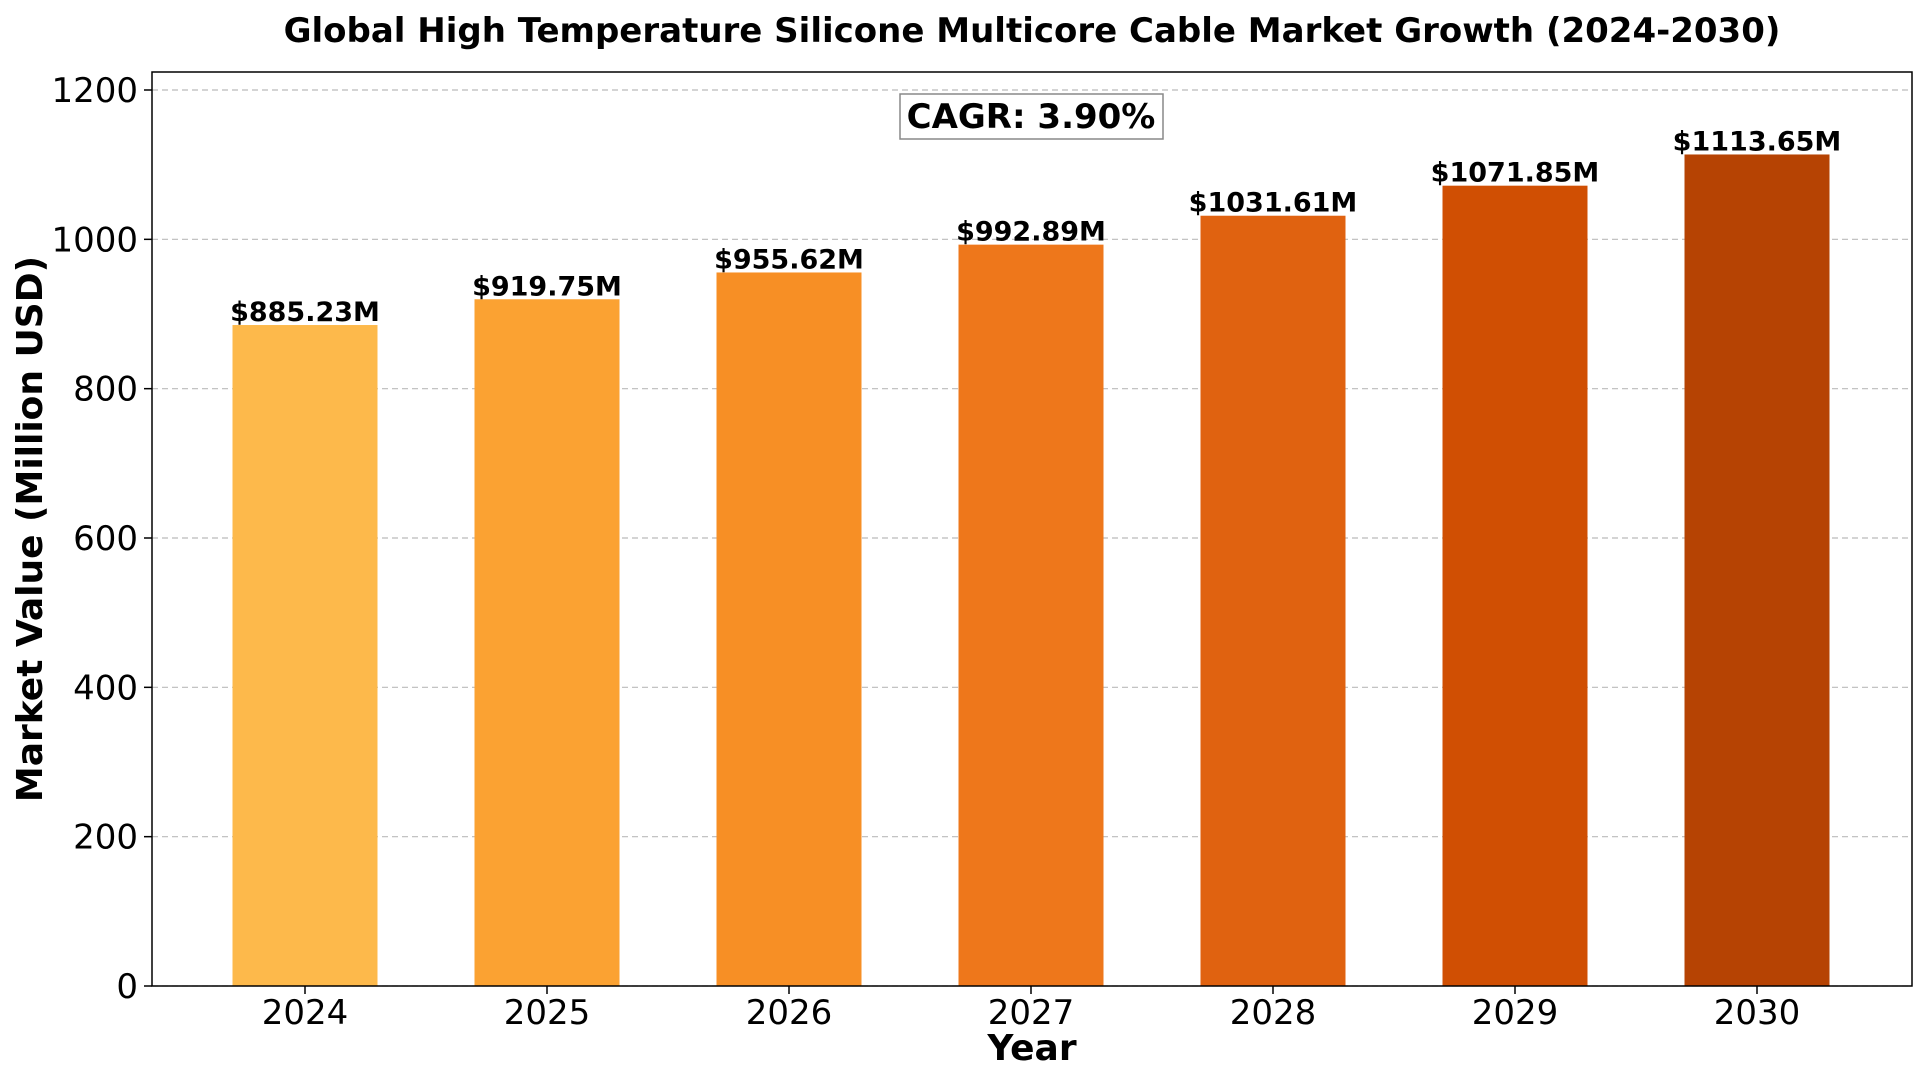 The width and height of the screenshot is (1920, 1080). Describe the element at coordinates (30, 529) in the screenshot. I see `y-axis-label: Market Value (Million USD)` at that location.